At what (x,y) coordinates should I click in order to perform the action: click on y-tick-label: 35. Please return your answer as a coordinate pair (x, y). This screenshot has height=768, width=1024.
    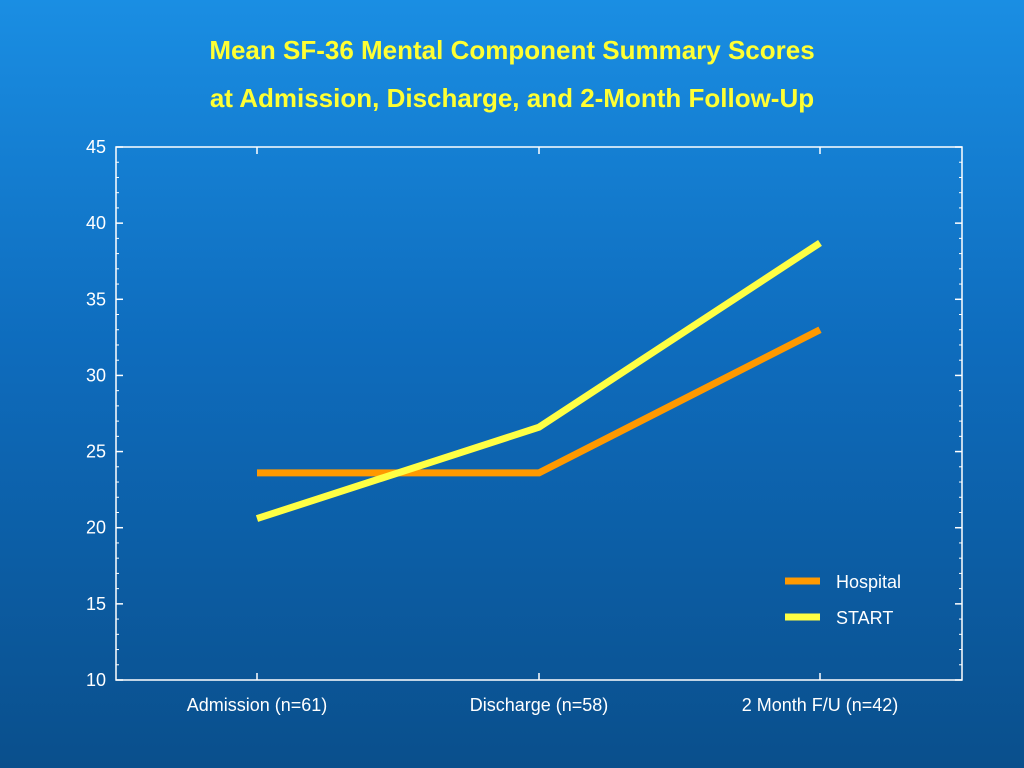
    Looking at the image, I should click on (96, 299).